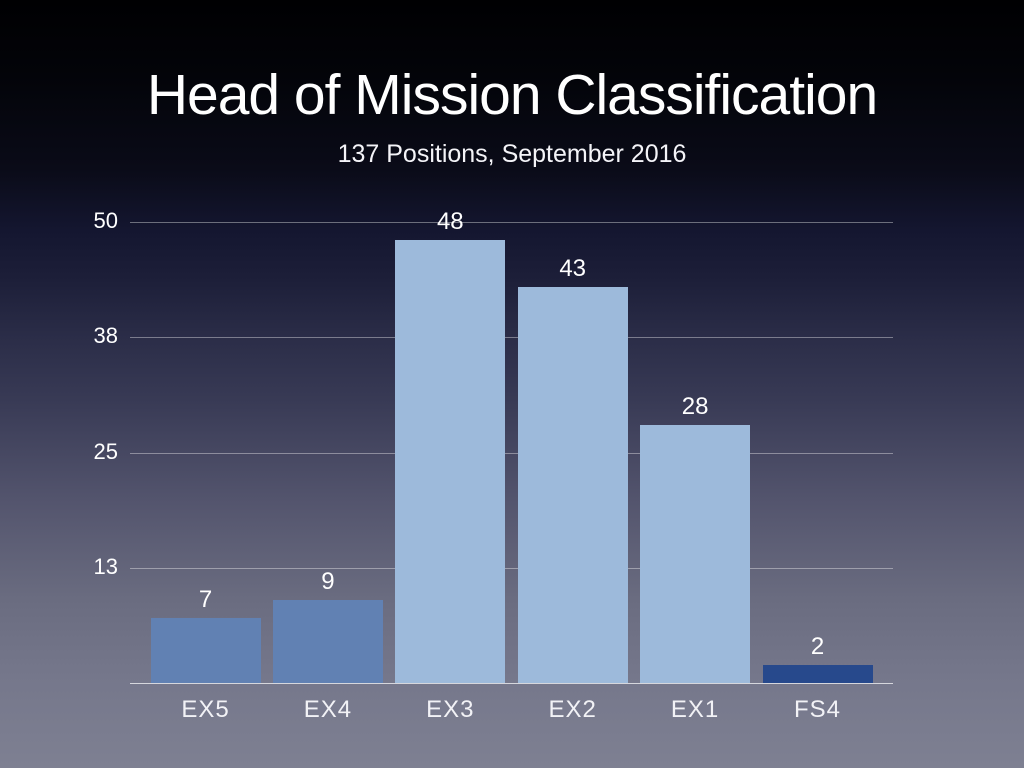  I want to click on x-axis-category-label: EX2, so click(572, 709).